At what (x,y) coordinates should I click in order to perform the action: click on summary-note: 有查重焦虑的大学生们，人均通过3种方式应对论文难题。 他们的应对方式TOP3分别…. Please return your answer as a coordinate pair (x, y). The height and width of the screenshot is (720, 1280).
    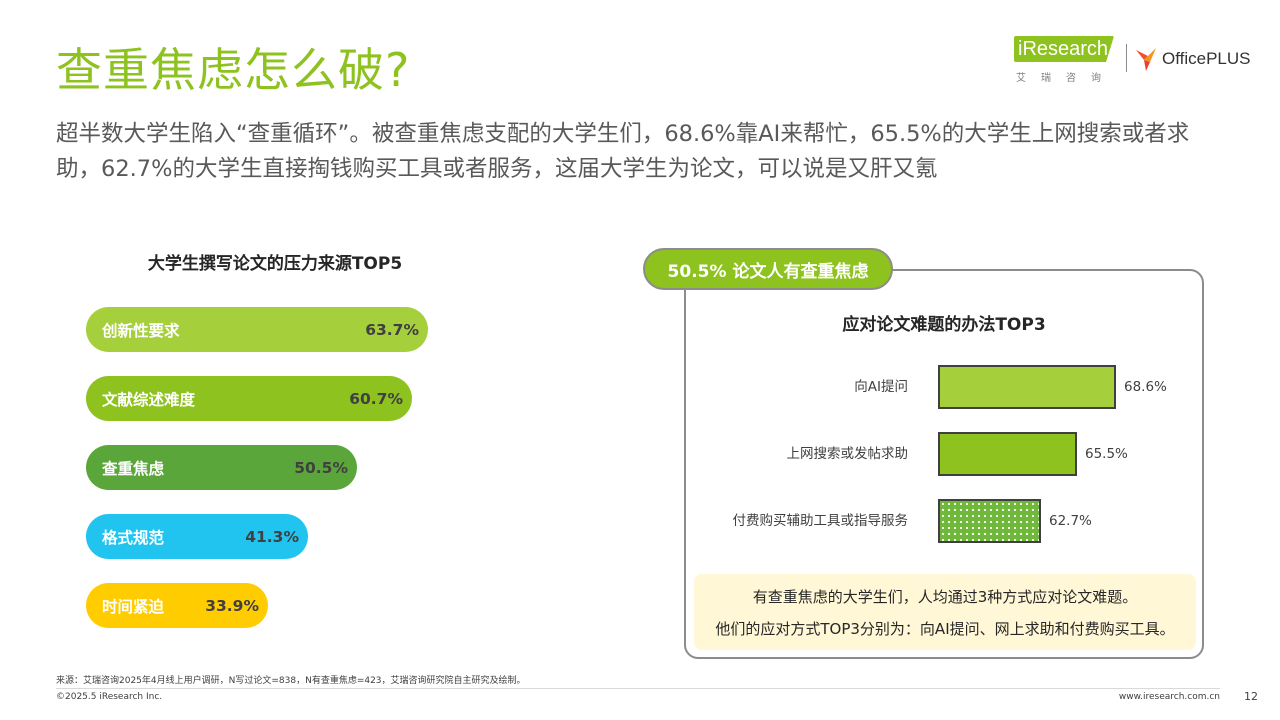
    Looking at the image, I should click on (945, 612).